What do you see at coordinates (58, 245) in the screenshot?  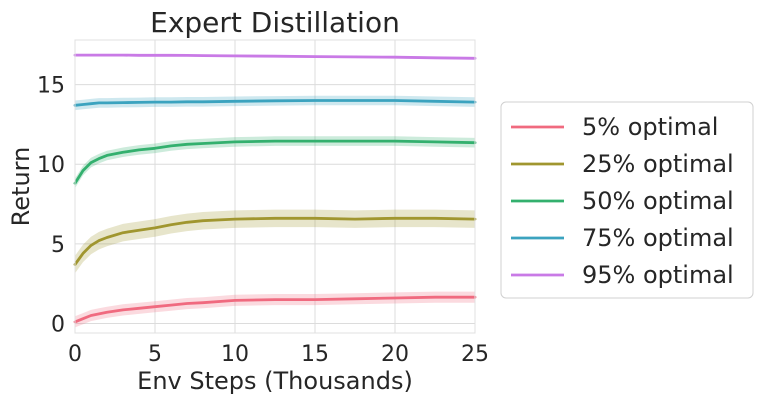 I see `y-tick-label: 5` at bounding box center [58, 245].